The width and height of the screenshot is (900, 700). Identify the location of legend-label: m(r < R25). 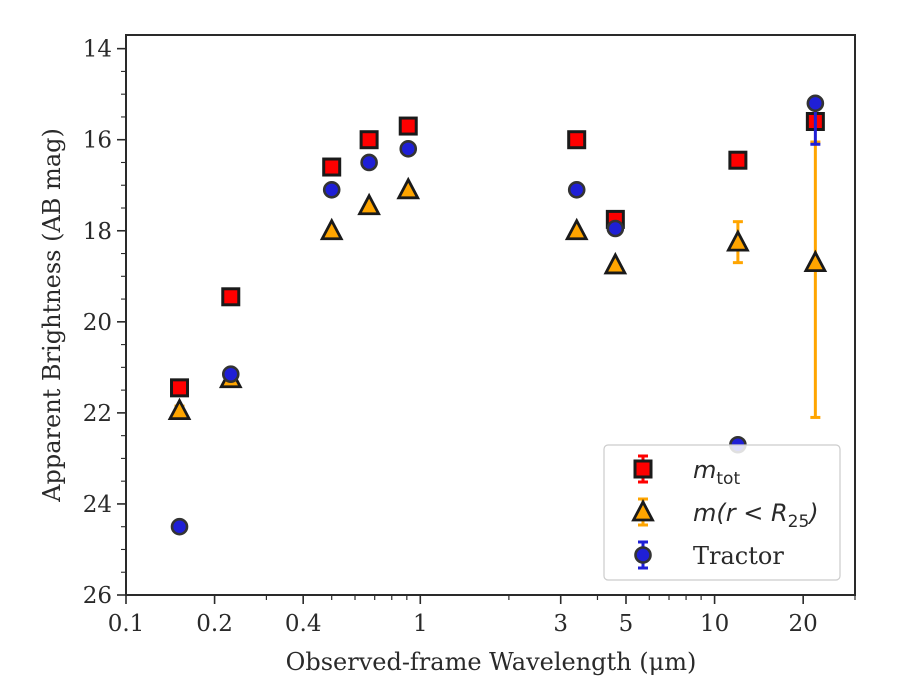
(756, 515).